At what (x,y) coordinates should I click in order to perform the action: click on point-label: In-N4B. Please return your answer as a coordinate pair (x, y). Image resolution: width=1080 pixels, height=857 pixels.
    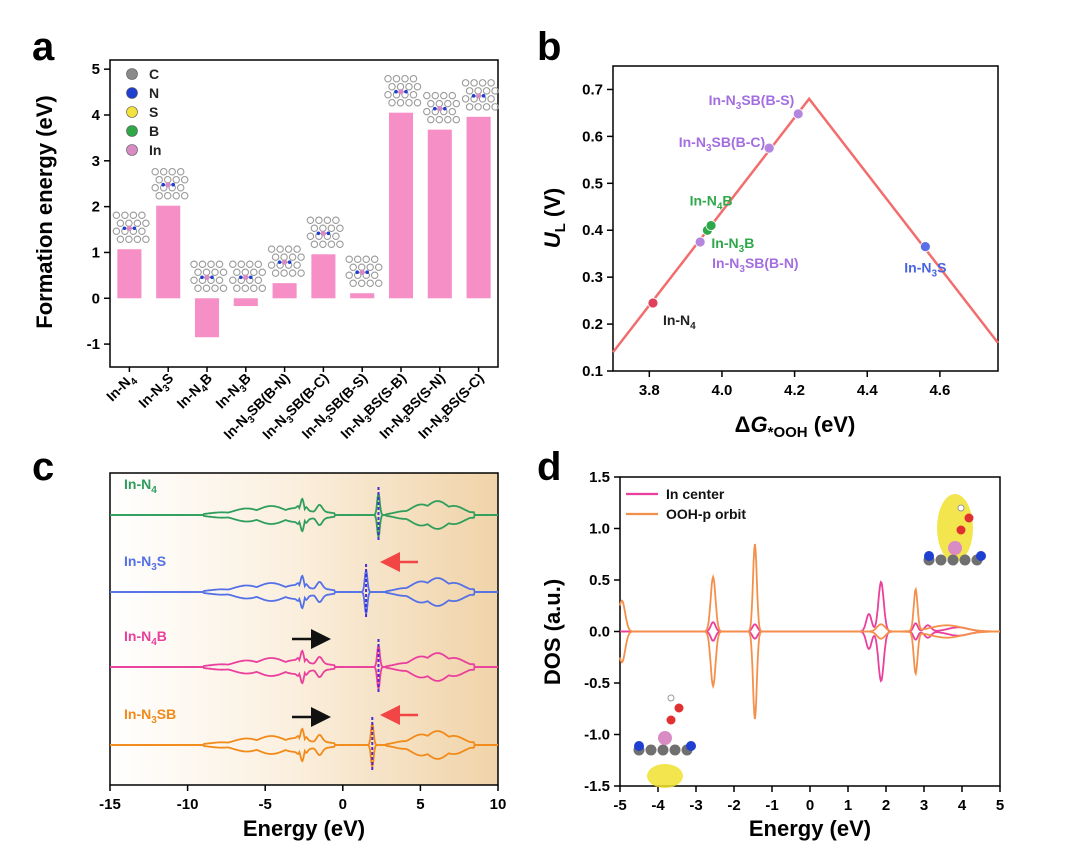
    Looking at the image, I should click on (711, 203).